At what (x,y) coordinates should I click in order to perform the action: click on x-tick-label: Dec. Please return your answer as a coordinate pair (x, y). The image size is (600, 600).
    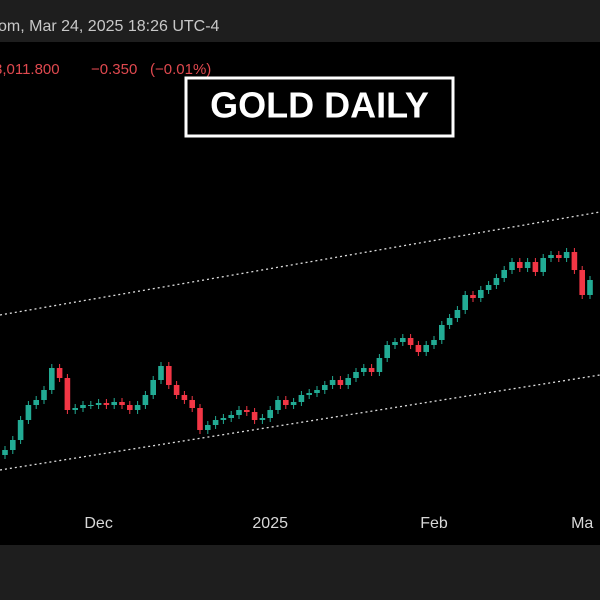
    Looking at the image, I should click on (98, 523).